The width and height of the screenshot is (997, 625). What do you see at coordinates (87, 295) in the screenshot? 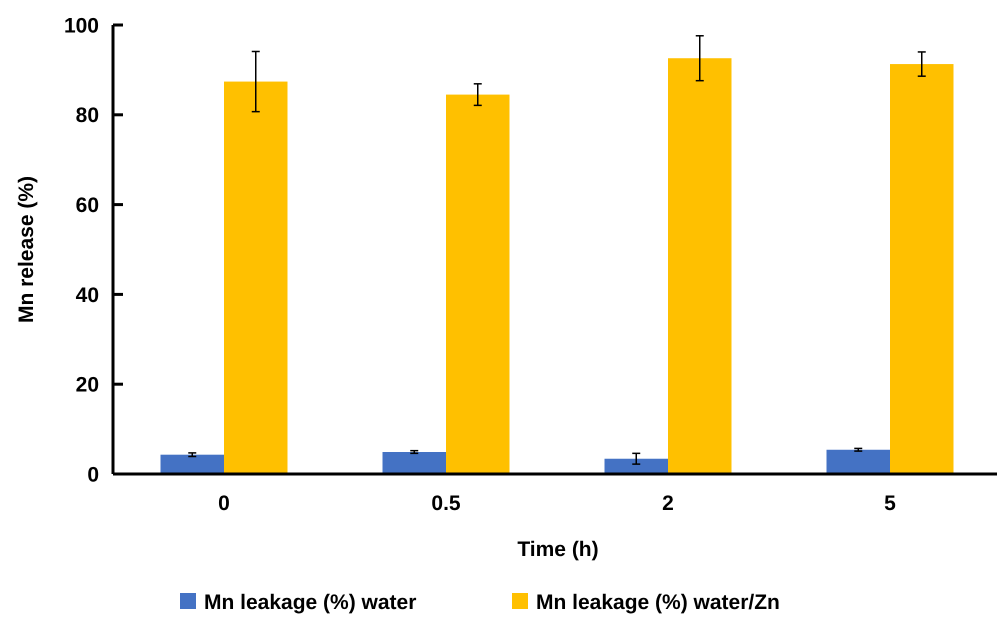
I see `y-tick-label: 40` at bounding box center [87, 295].